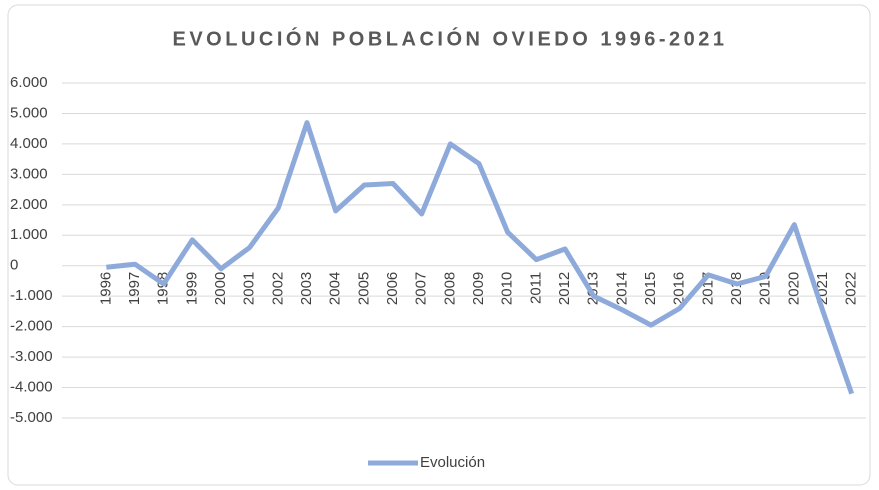 Image resolution: width=879 pixels, height=490 pixels. What do you see at coordinates (335, 288) in the screenshot?
I see `x-tick-label: 2004` at bounding box center [335, 288].